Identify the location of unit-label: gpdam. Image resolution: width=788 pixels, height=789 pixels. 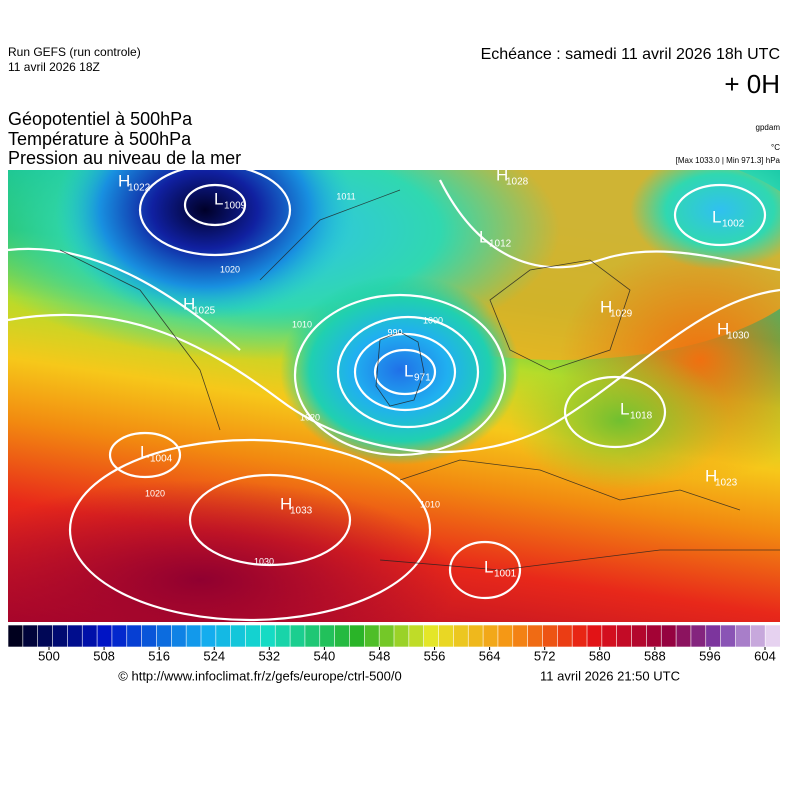
(768, 127).